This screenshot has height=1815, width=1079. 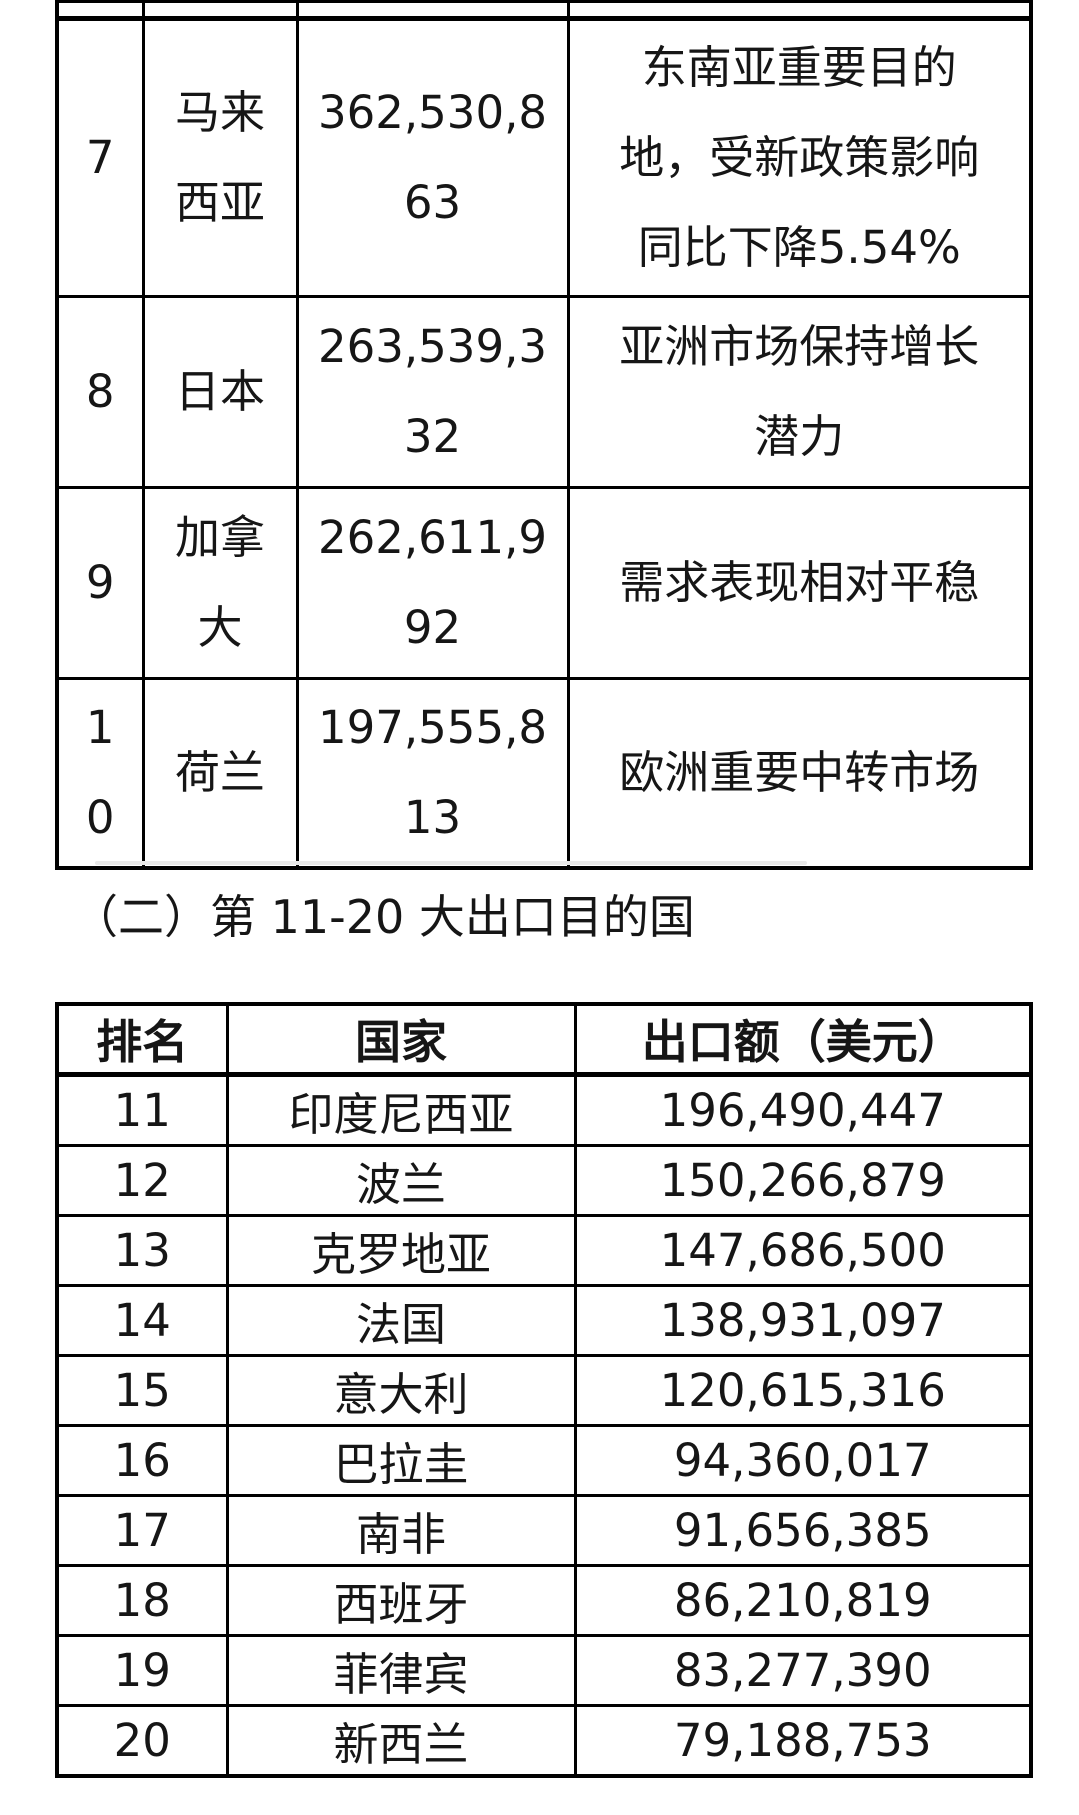 I want to click on value-cell: 79,188,753, so click(x=803, y=1741).